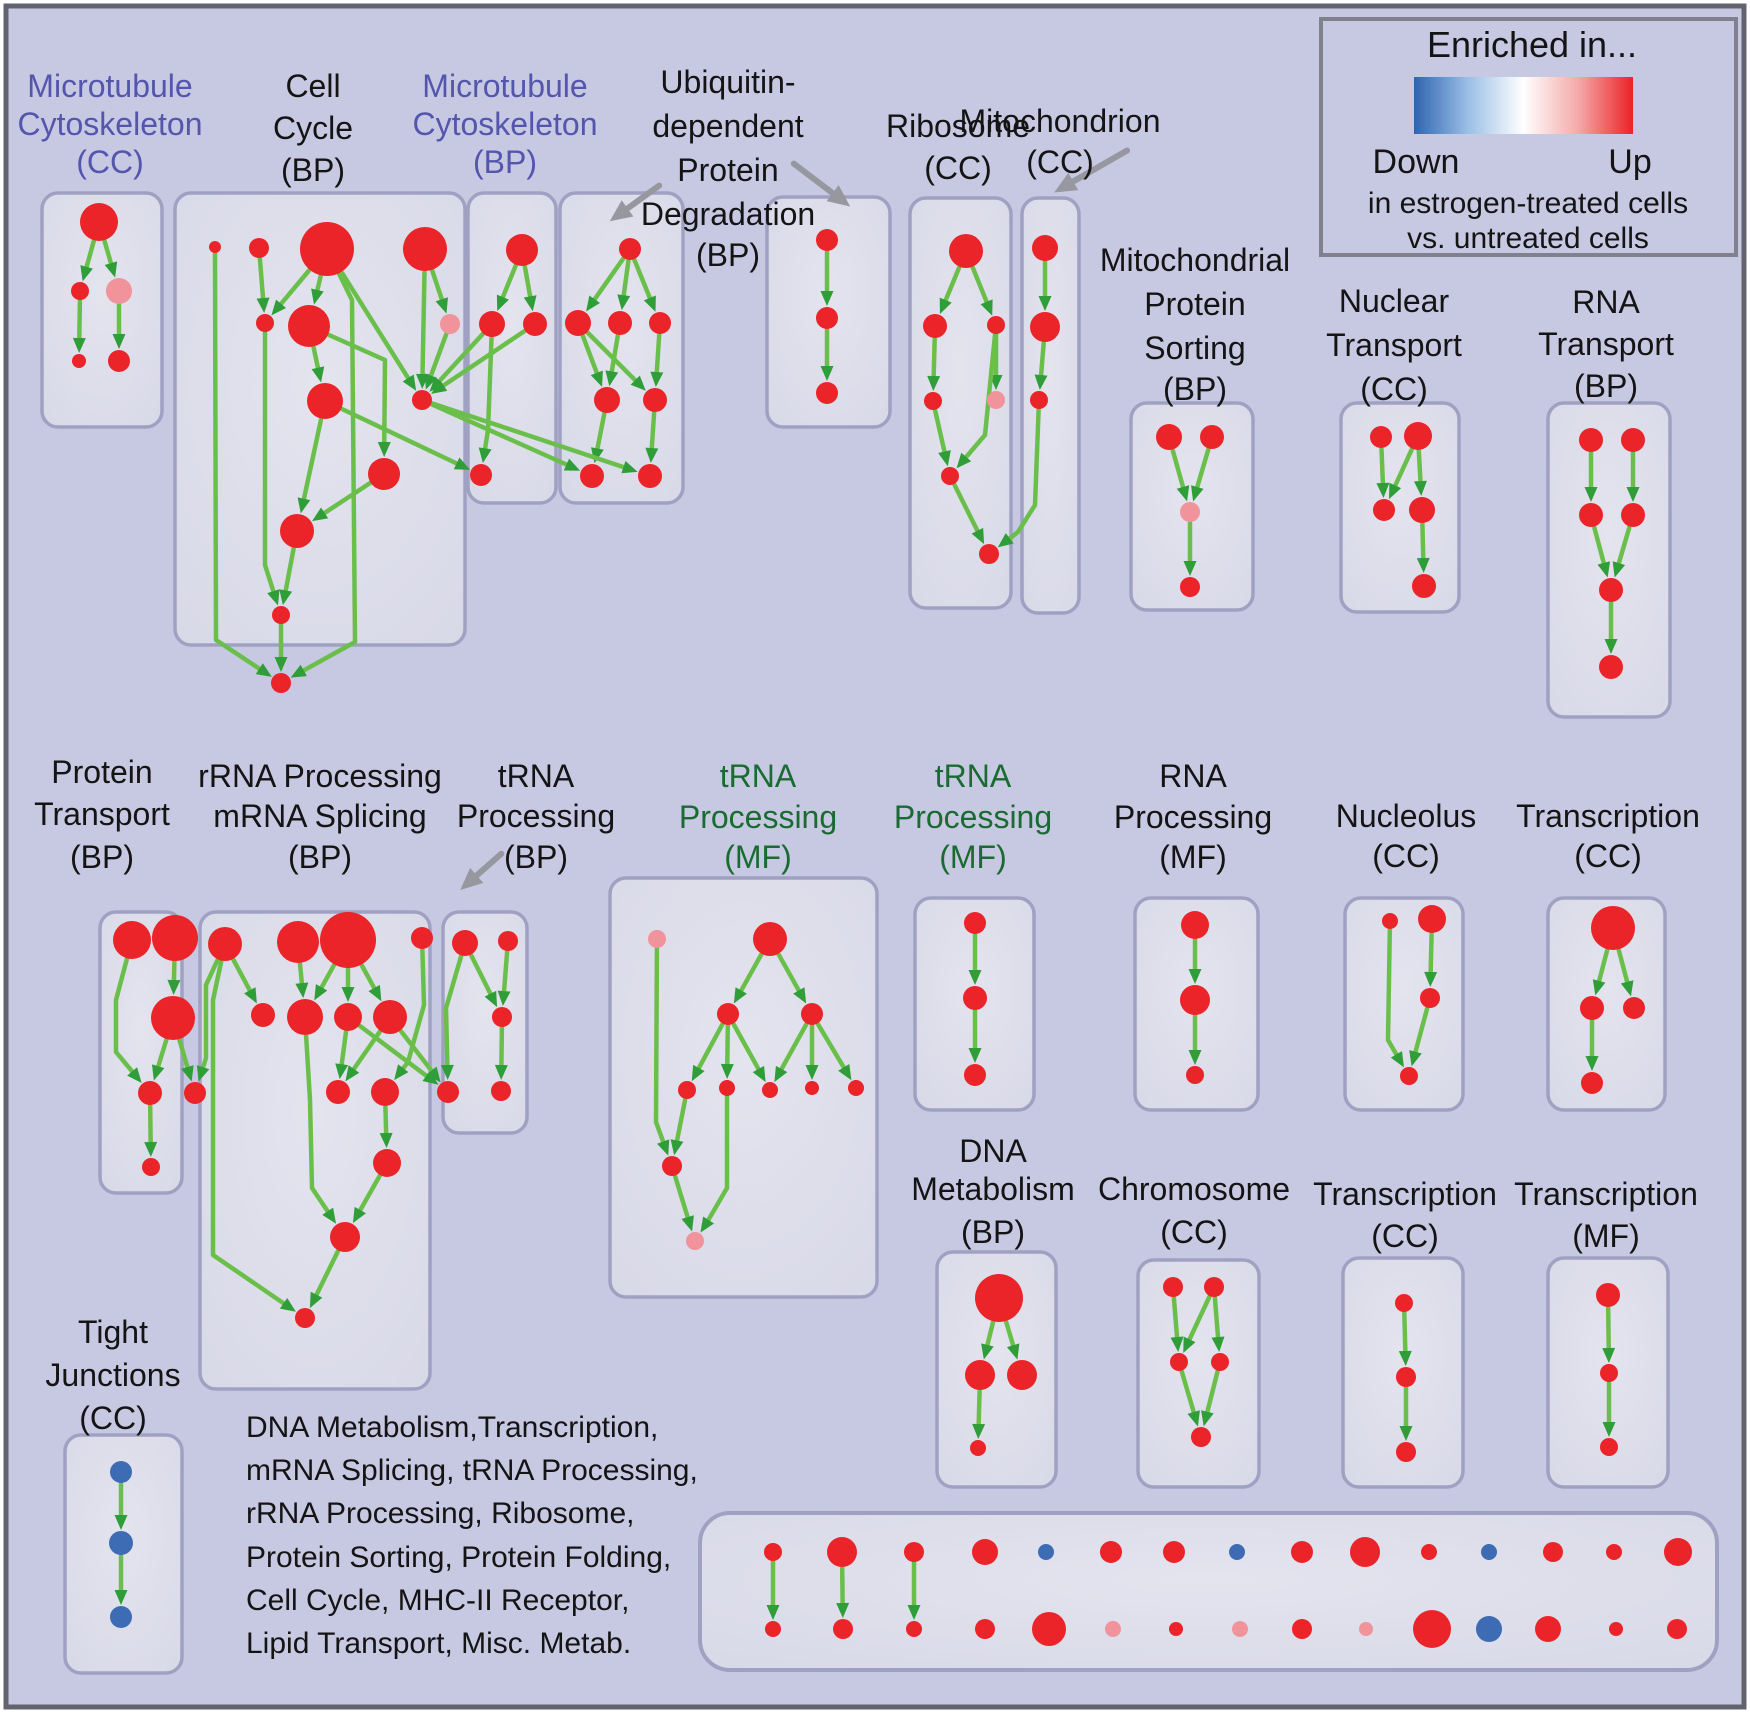 The width and height of the screenshot is (1750, 1720). Describe the element at coordinates (1193, 776) in the screenshot. I see `group-label-rna-processing-mf: RNA` at that location.